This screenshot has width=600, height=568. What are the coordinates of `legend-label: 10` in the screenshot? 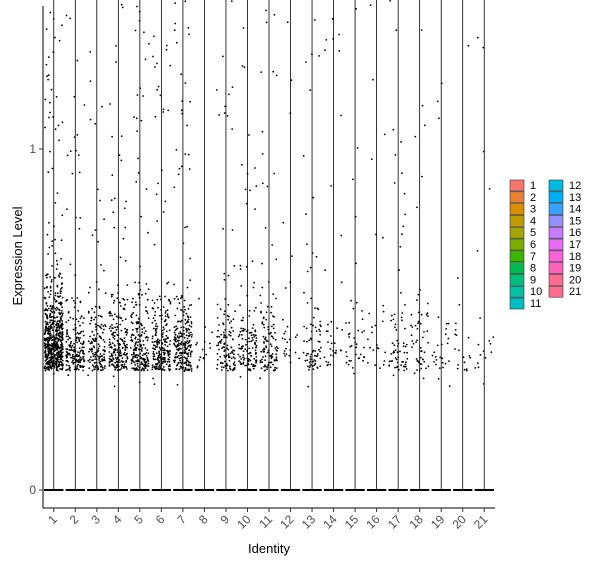 It's located at (536, 292).